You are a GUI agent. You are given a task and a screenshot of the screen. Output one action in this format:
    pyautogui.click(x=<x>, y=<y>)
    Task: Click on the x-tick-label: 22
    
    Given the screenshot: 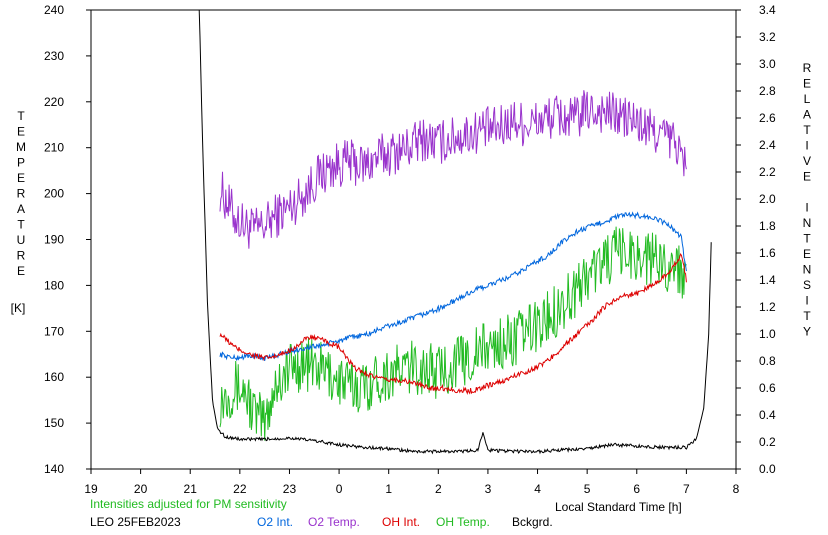 What is the action you would take?
    pyautogui.click(x=240, y=489)
    